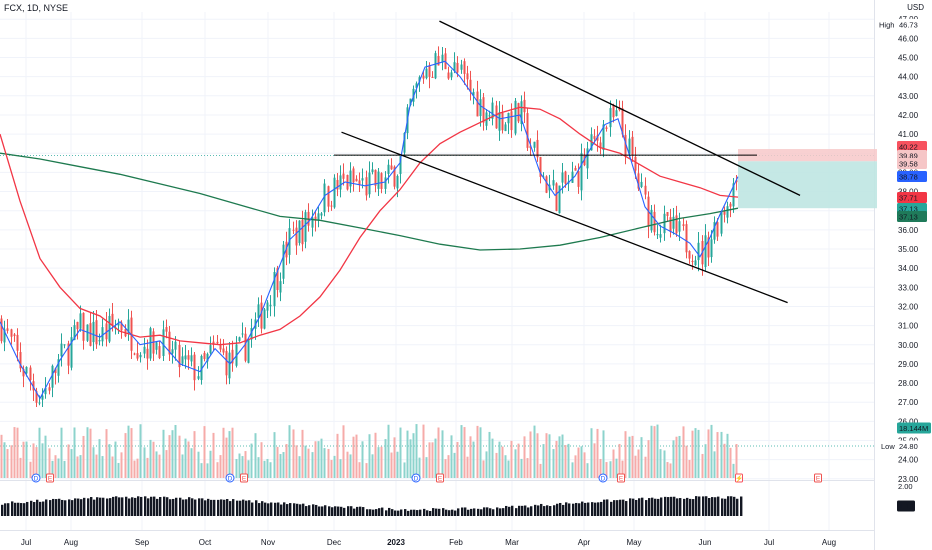  Describe the element at coordinates (912, 146) in the screenshot. I see `price-tag-bg` at that location.